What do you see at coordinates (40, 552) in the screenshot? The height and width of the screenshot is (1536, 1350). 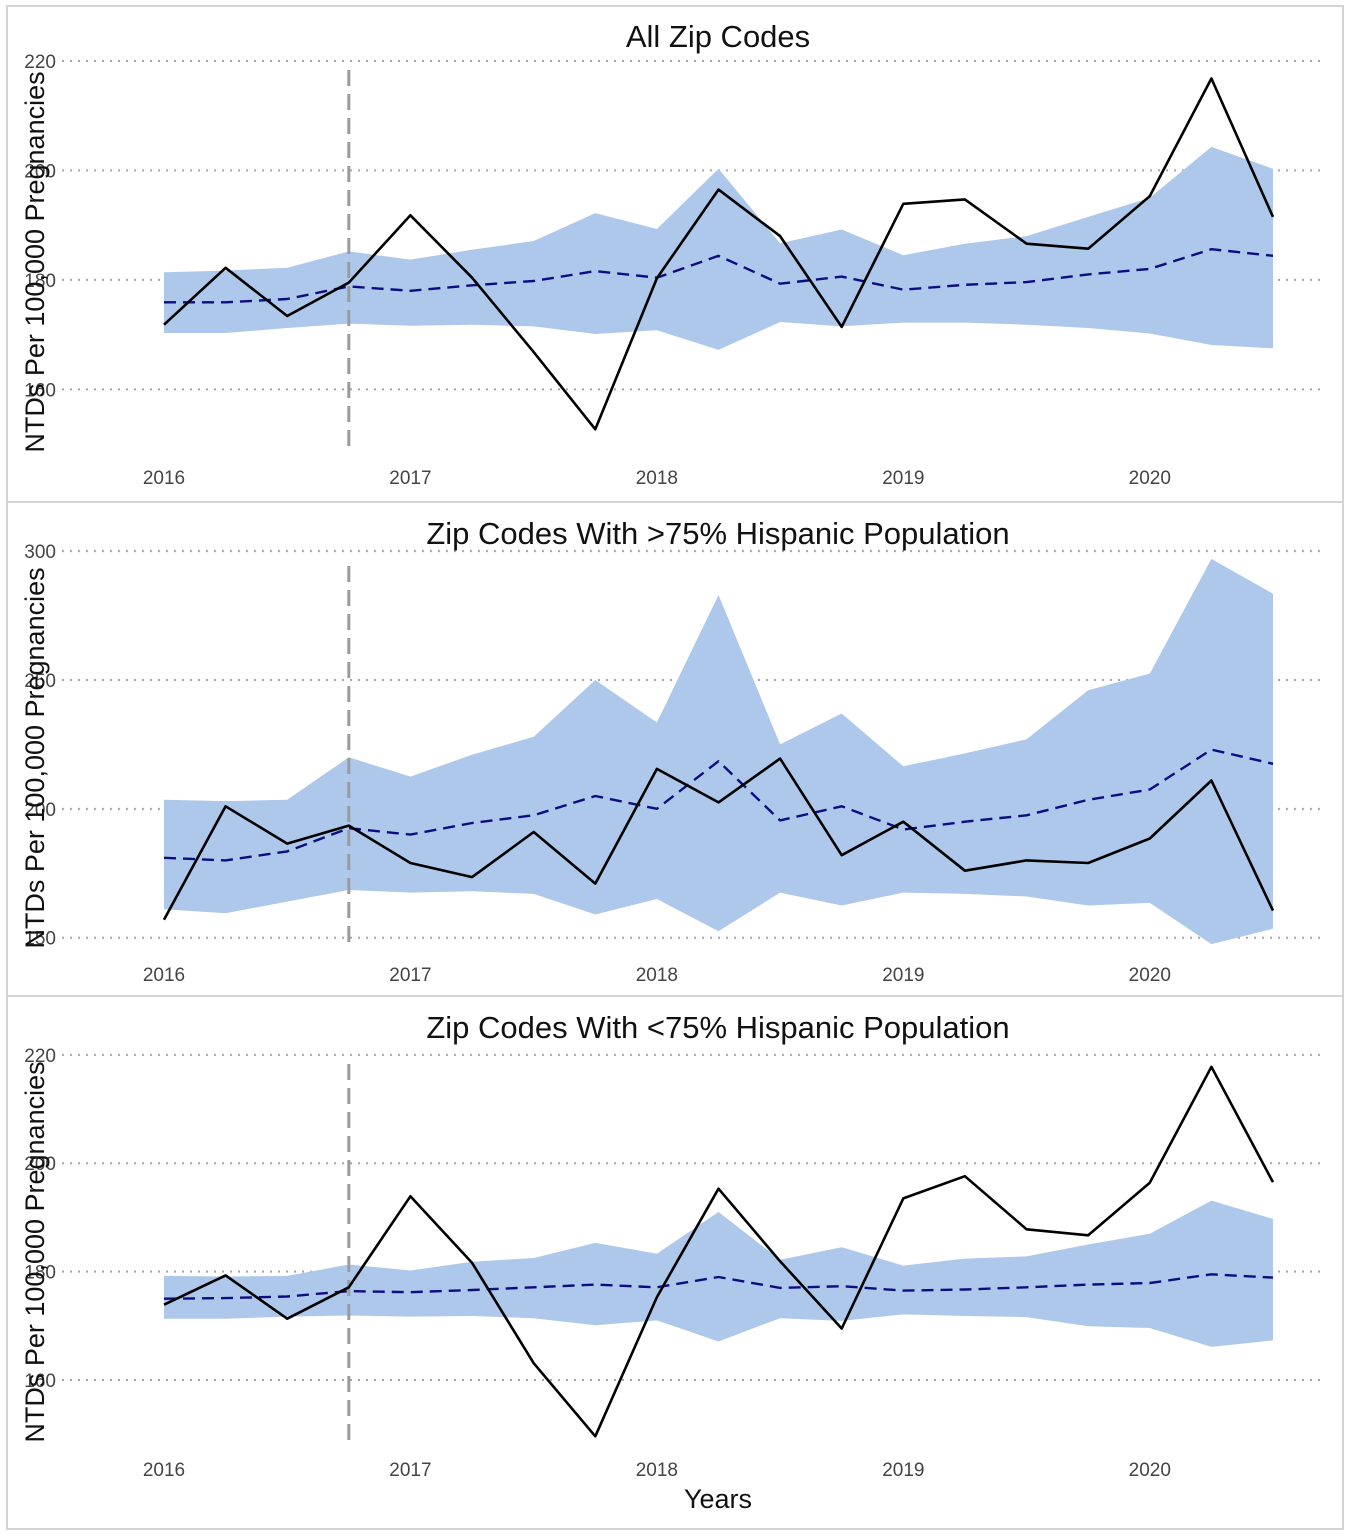 I see `y-tick-label: 300` at bounding box center [40, 552].